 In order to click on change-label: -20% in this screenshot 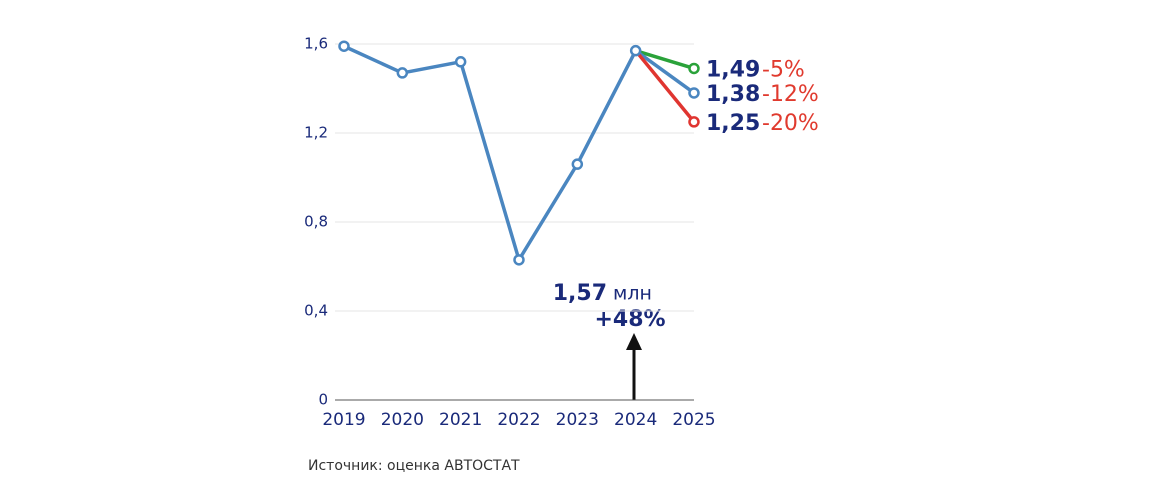, I will do `click(790, 123)`.